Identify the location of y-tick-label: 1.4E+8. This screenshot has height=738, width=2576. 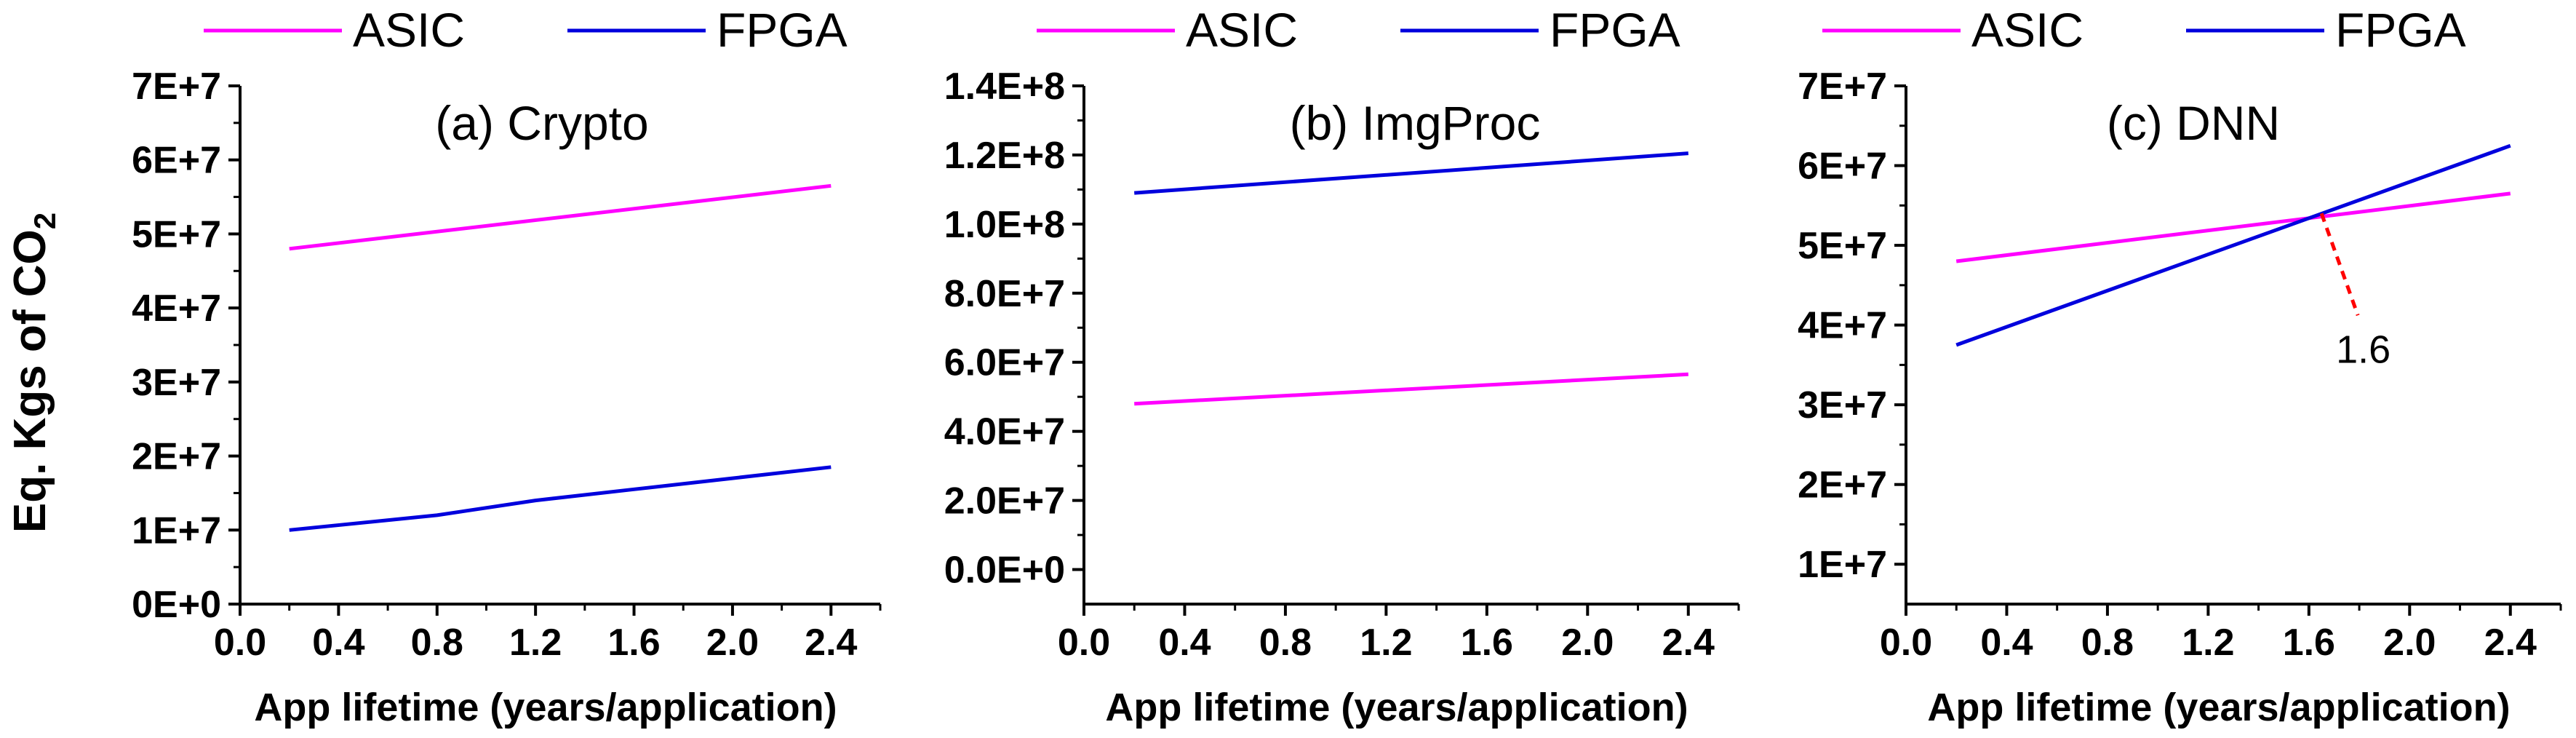
(1004, 87).